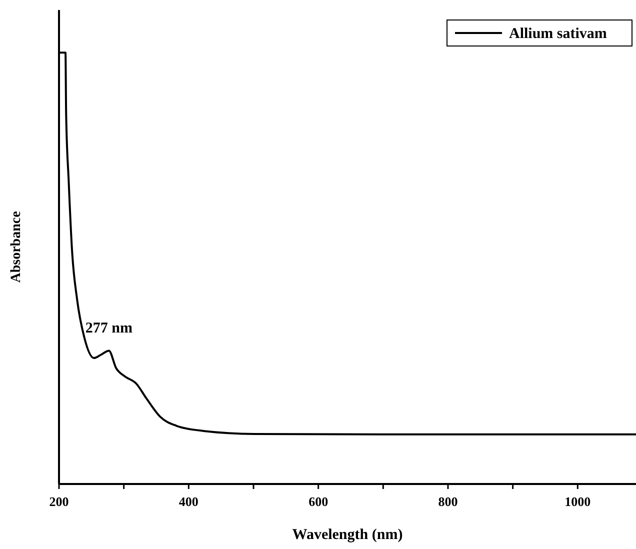 The width and height of the screenshot is (636, 549). I want to click on annotation: 277 nm, so click(109, 328).